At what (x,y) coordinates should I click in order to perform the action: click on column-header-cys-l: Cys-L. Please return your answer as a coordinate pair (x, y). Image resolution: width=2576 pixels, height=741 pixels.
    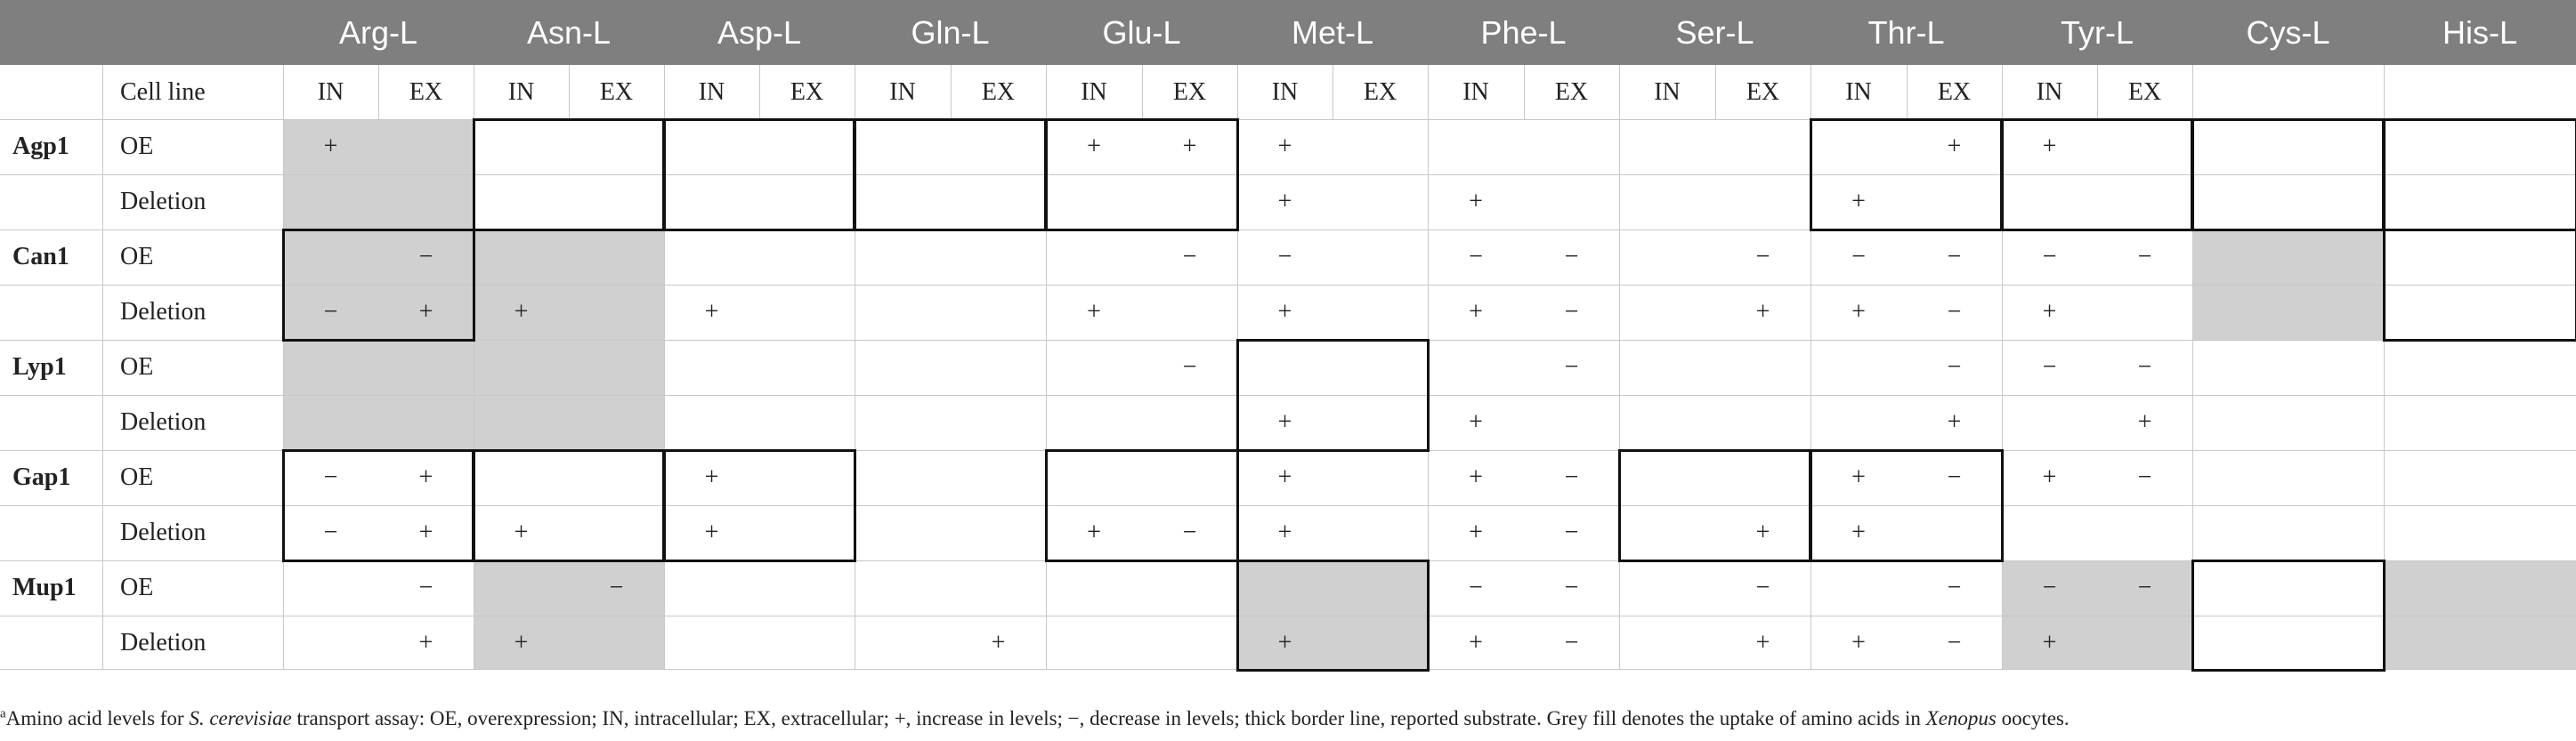
    Looking at the image, I should click on (2288, 32).